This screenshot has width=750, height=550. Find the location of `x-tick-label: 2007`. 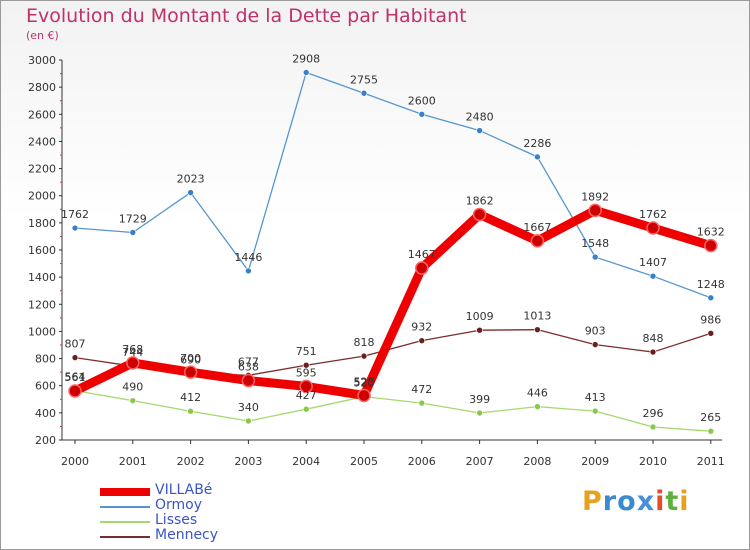

x-tick-label: 2007 is located at coordinates (480, 461).